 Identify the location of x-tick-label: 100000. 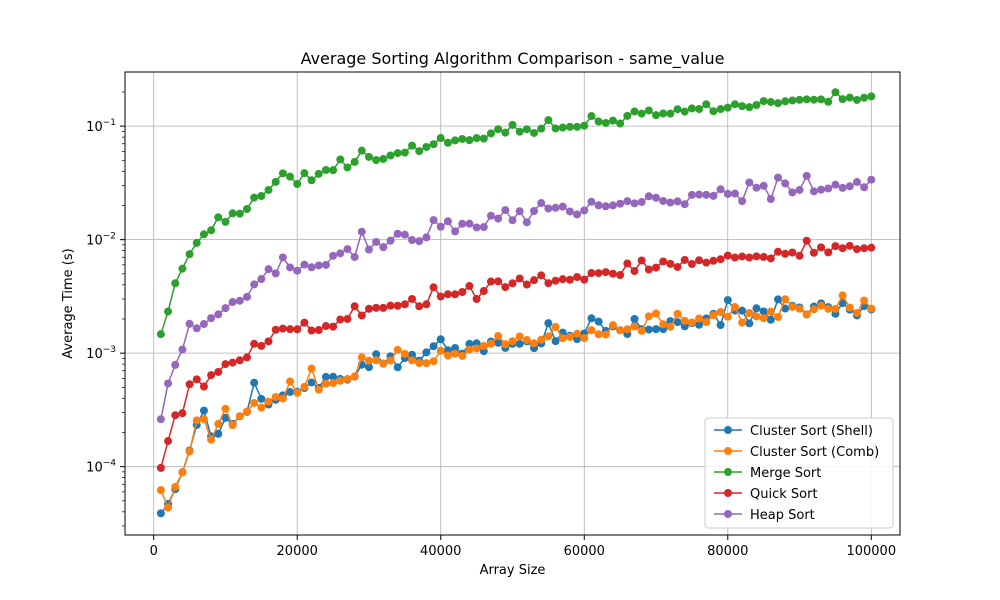
(871, 551).